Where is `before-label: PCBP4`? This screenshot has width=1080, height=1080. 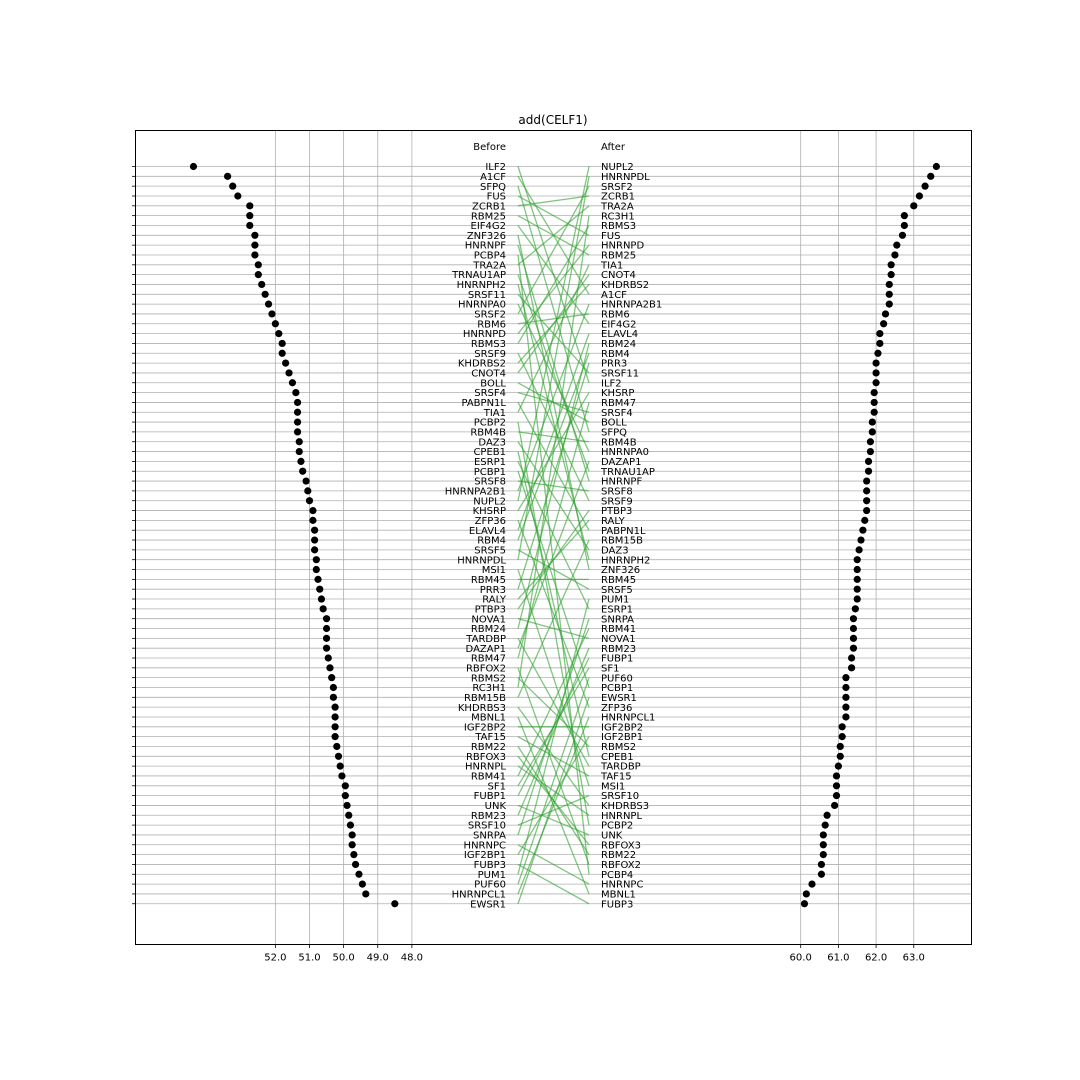 before-label: PCBP4 is located at coordinates (490, 256).